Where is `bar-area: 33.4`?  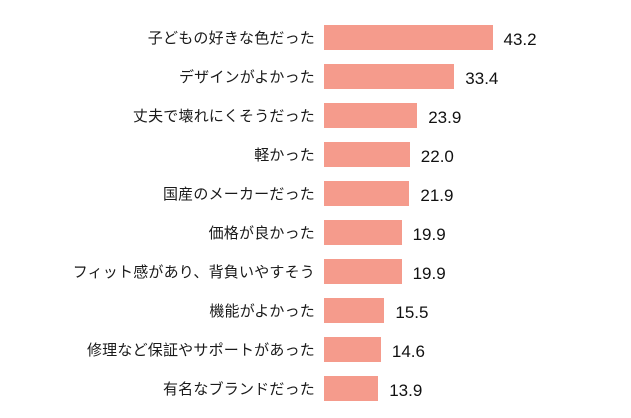
bar-area: 33.4 is located at coordinates (477, 76).